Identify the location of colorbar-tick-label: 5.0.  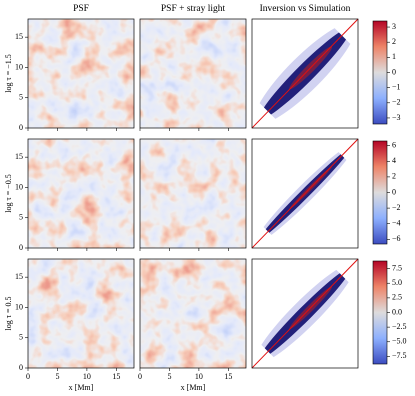
(397, 282).